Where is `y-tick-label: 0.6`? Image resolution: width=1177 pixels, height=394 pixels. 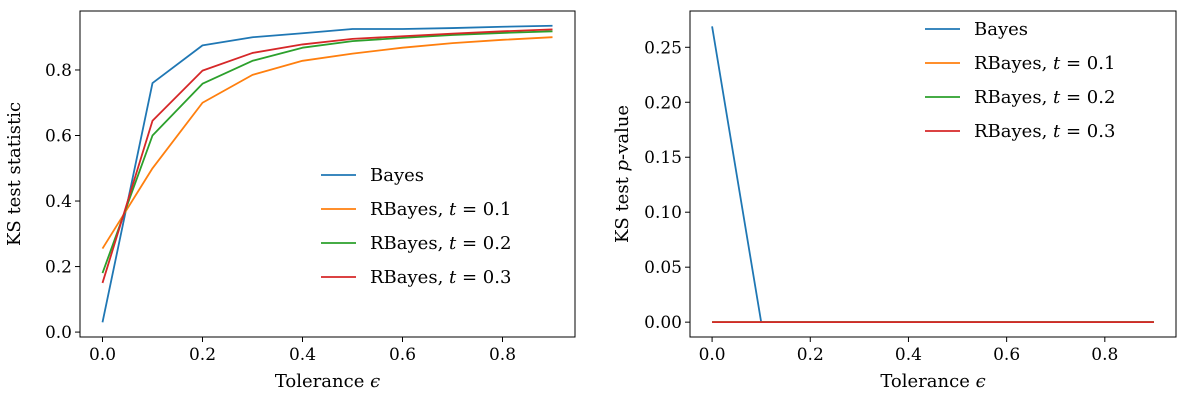
y-tick-label: 0.6 is located at coordinates (58, 137).